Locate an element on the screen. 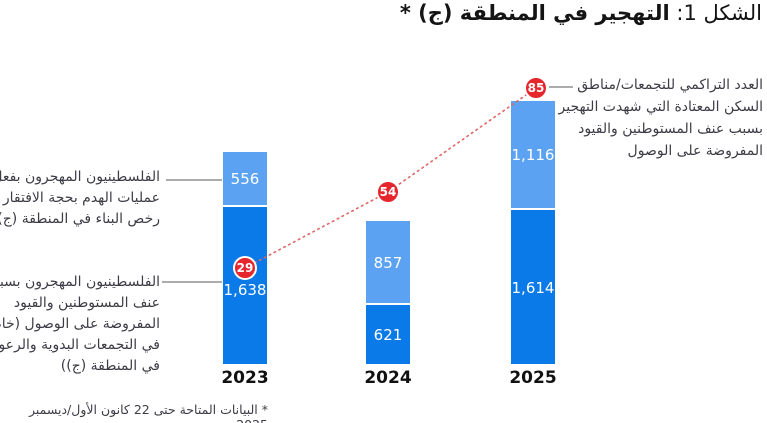 The width and height of the screenshot is (767, 423). bar-2023-settler-value: 1,638 is located at coordinates (245, 290).